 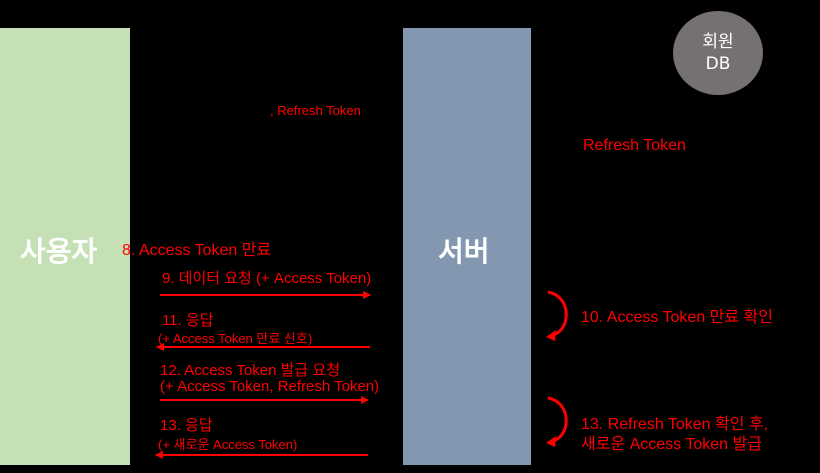 I want to click on user-label: 사용자, so click(x=59, y=251).